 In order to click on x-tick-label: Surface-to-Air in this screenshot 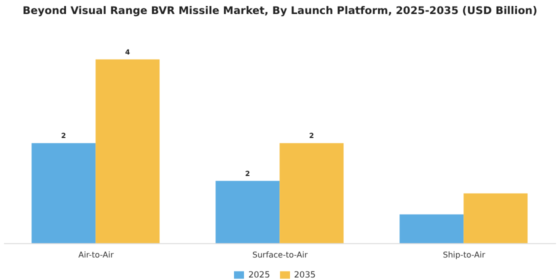, I will do `click(280, 255)`.